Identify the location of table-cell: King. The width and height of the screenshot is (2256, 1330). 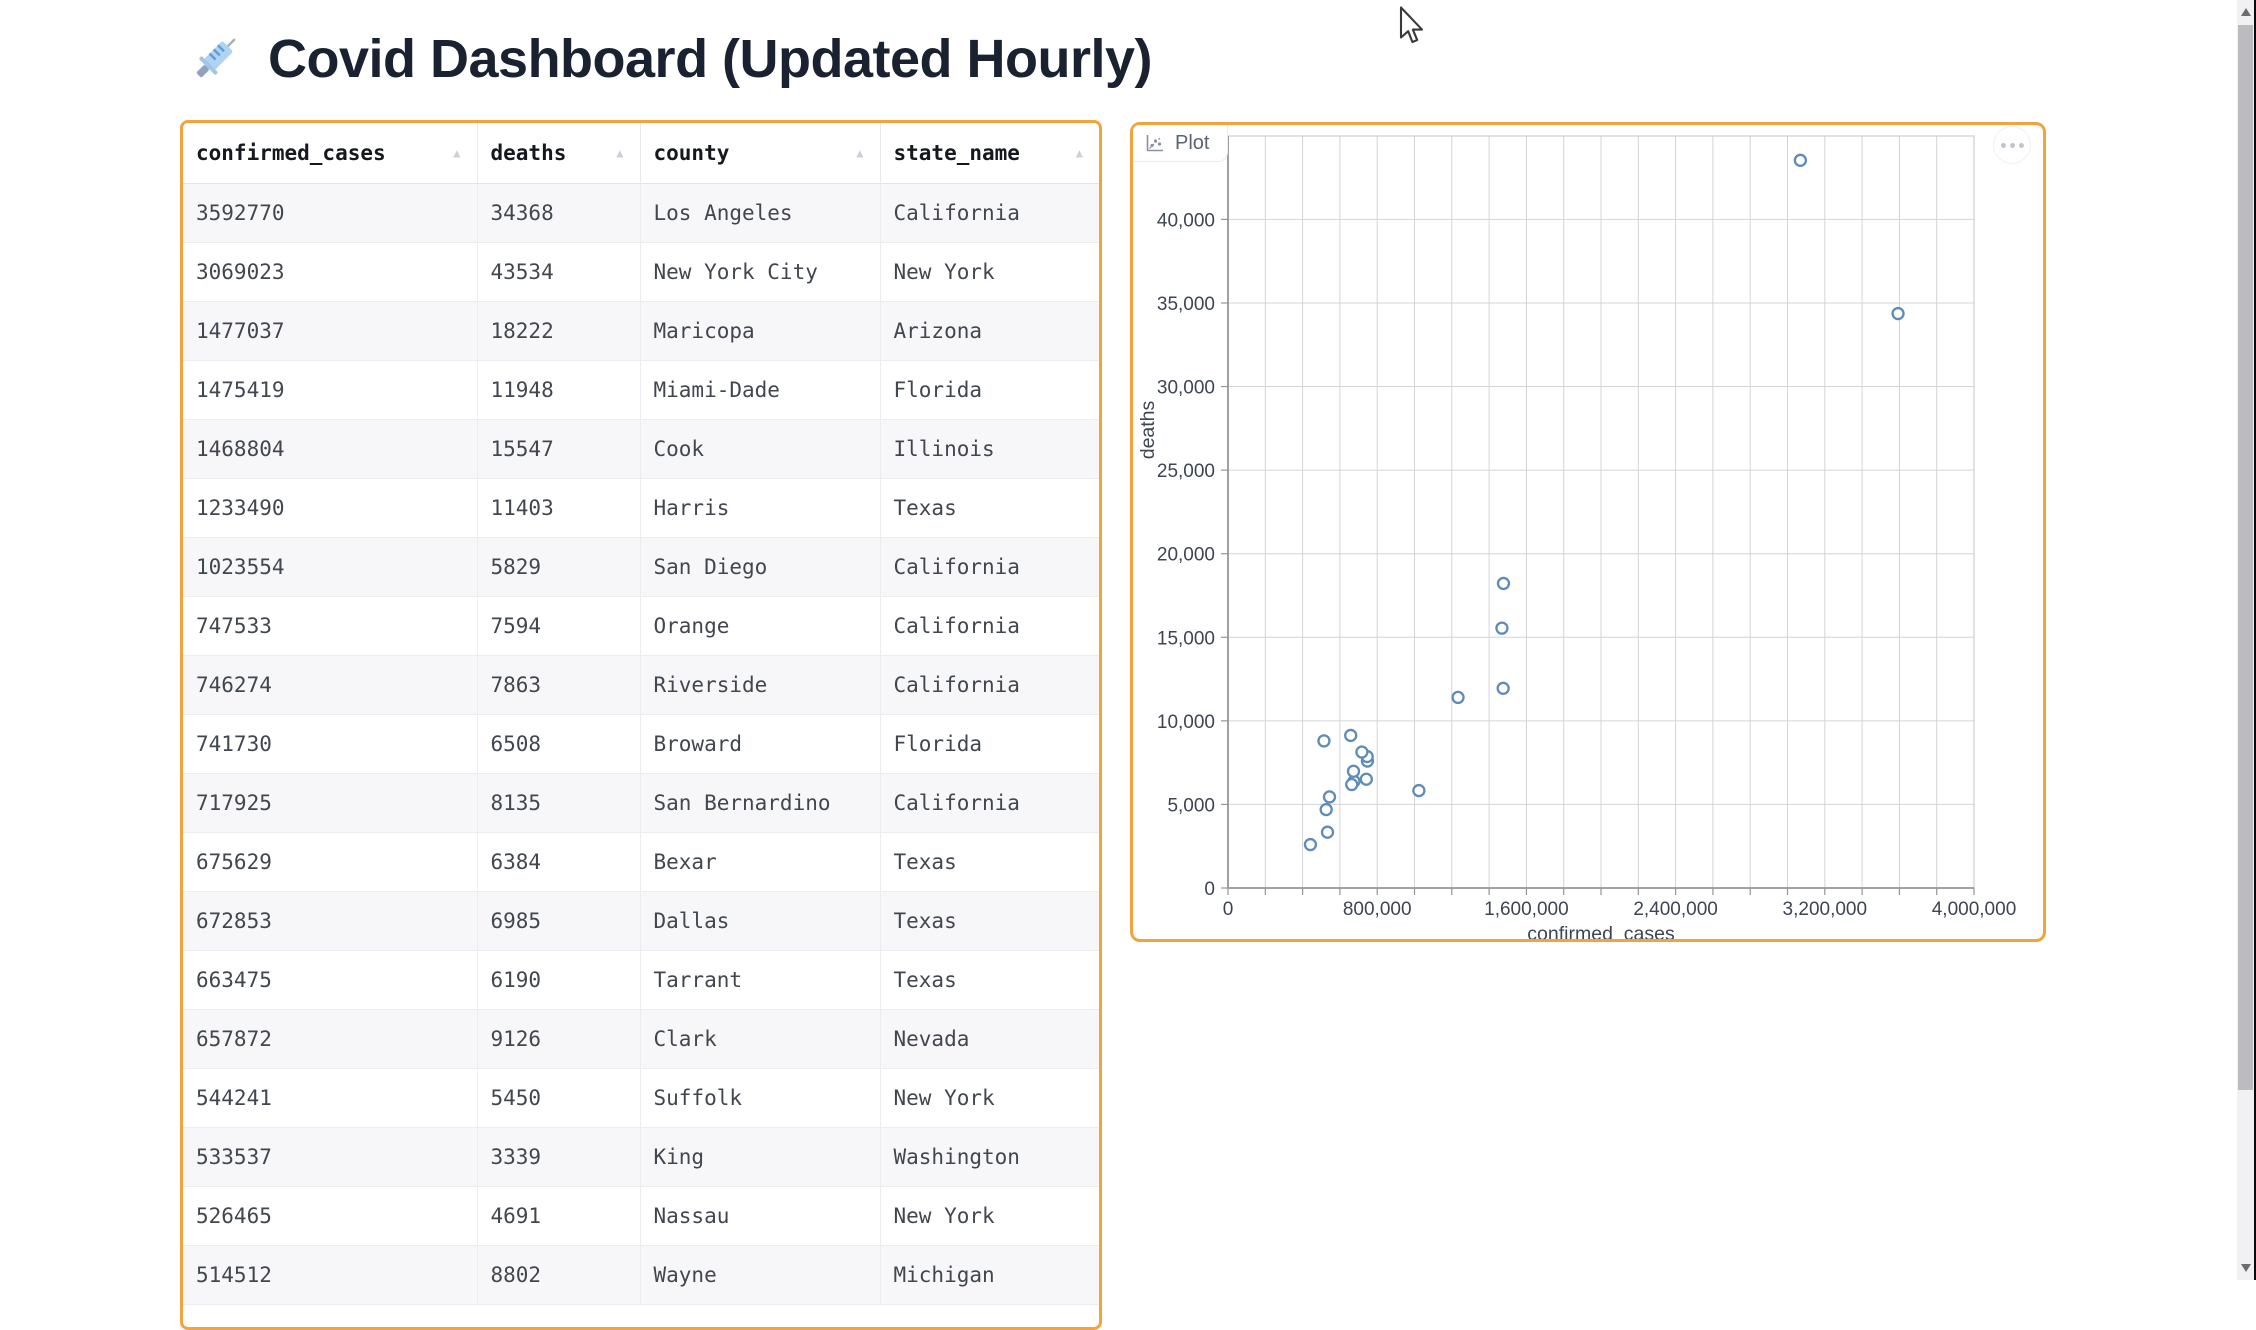
(760, 1156).